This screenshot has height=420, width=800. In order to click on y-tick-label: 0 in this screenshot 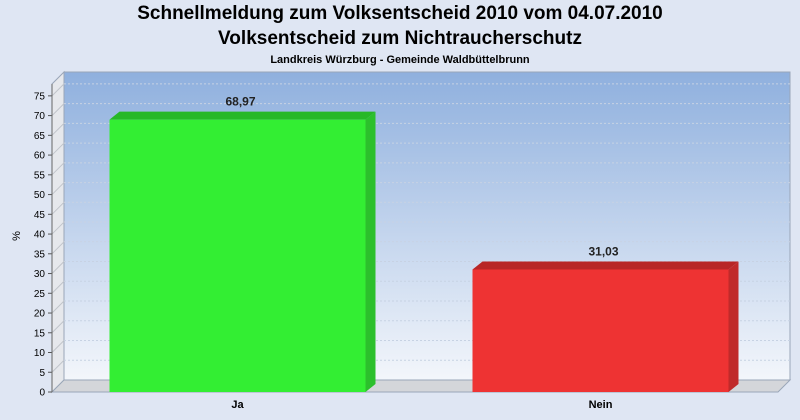, I will do `click(42, 393)`.